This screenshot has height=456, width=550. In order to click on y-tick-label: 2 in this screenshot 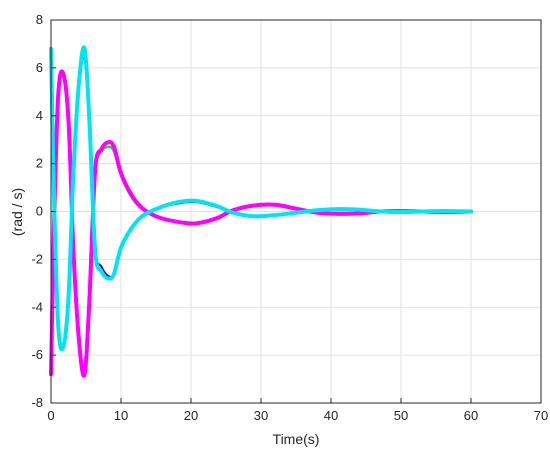, I will do `click(39, 163)`.